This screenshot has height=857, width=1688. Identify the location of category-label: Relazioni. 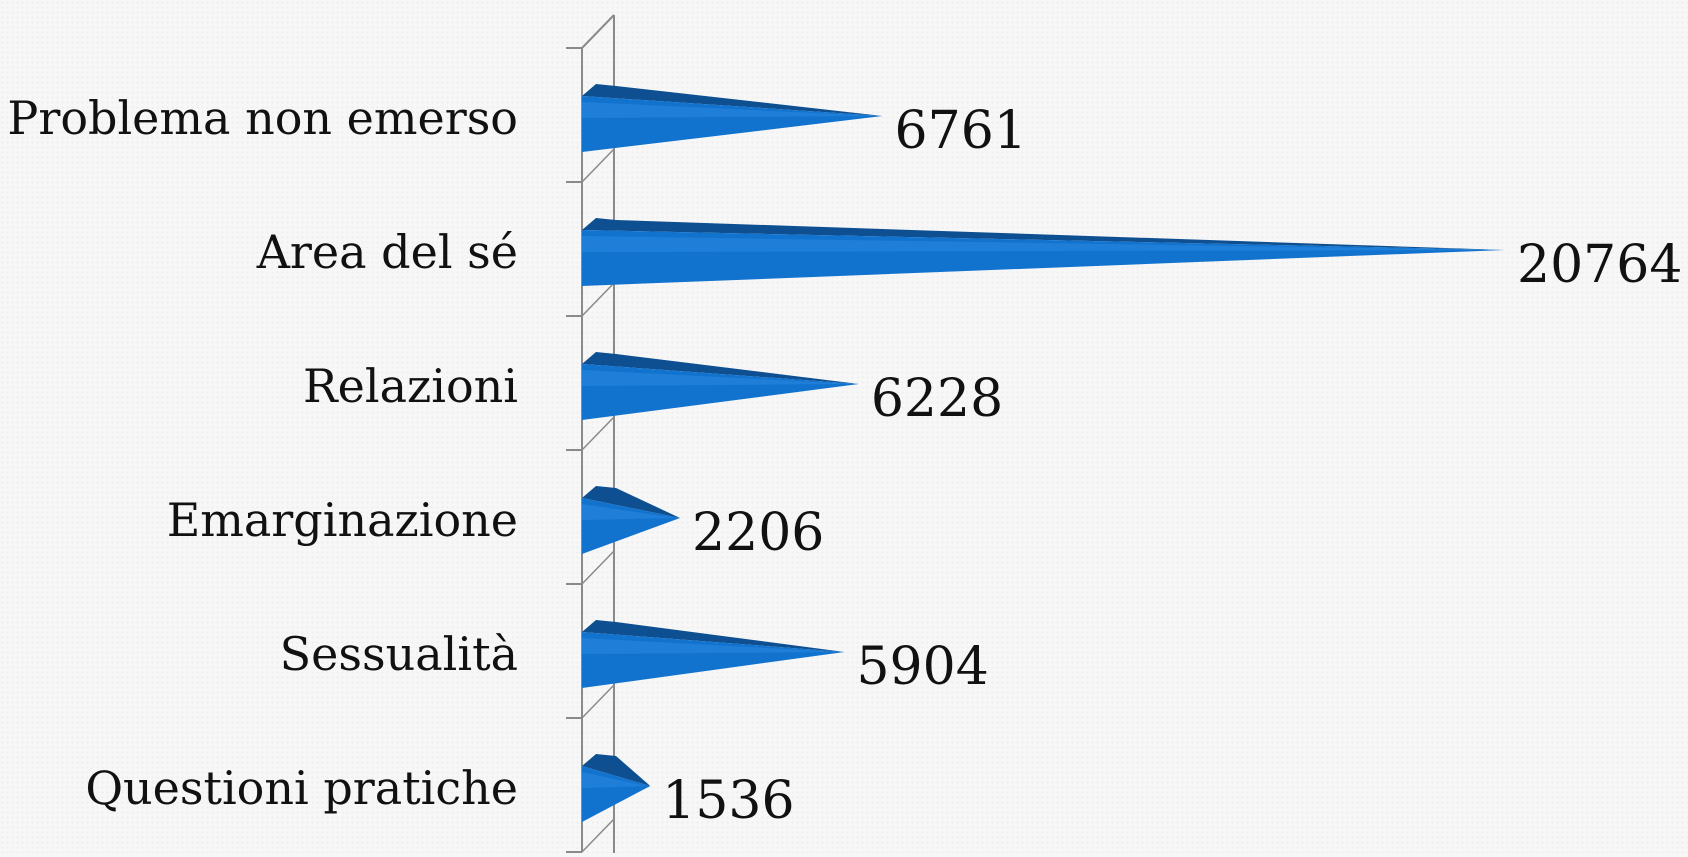
(410, 386).